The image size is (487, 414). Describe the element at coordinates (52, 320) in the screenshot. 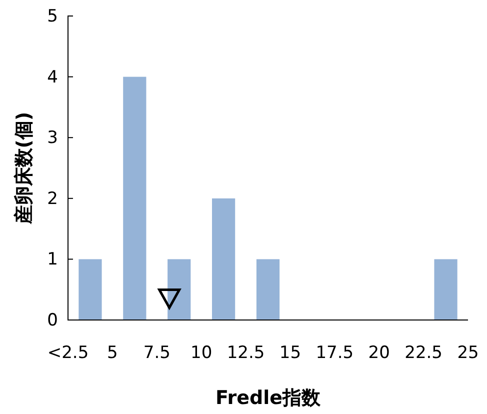

I see `y-tick-label: 0` at that location.